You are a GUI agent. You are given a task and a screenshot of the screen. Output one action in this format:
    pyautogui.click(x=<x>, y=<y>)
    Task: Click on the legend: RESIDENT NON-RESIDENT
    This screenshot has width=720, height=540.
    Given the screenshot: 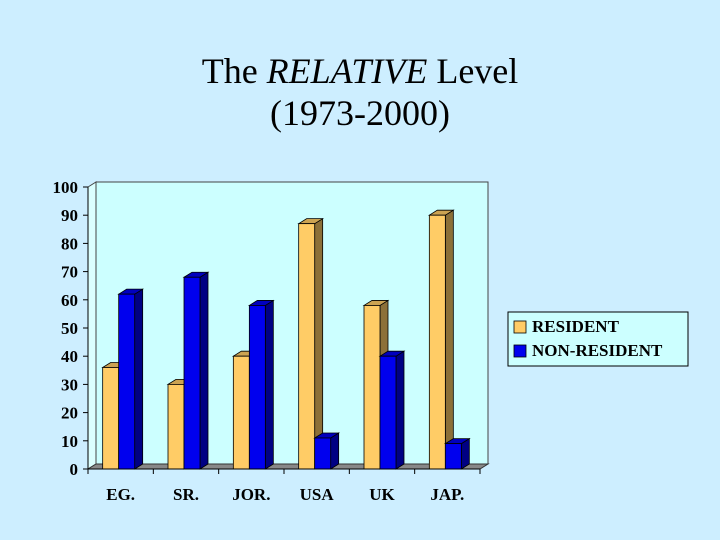 What is the action you would take?
    pyautogui.click(x=598, y=339)
    